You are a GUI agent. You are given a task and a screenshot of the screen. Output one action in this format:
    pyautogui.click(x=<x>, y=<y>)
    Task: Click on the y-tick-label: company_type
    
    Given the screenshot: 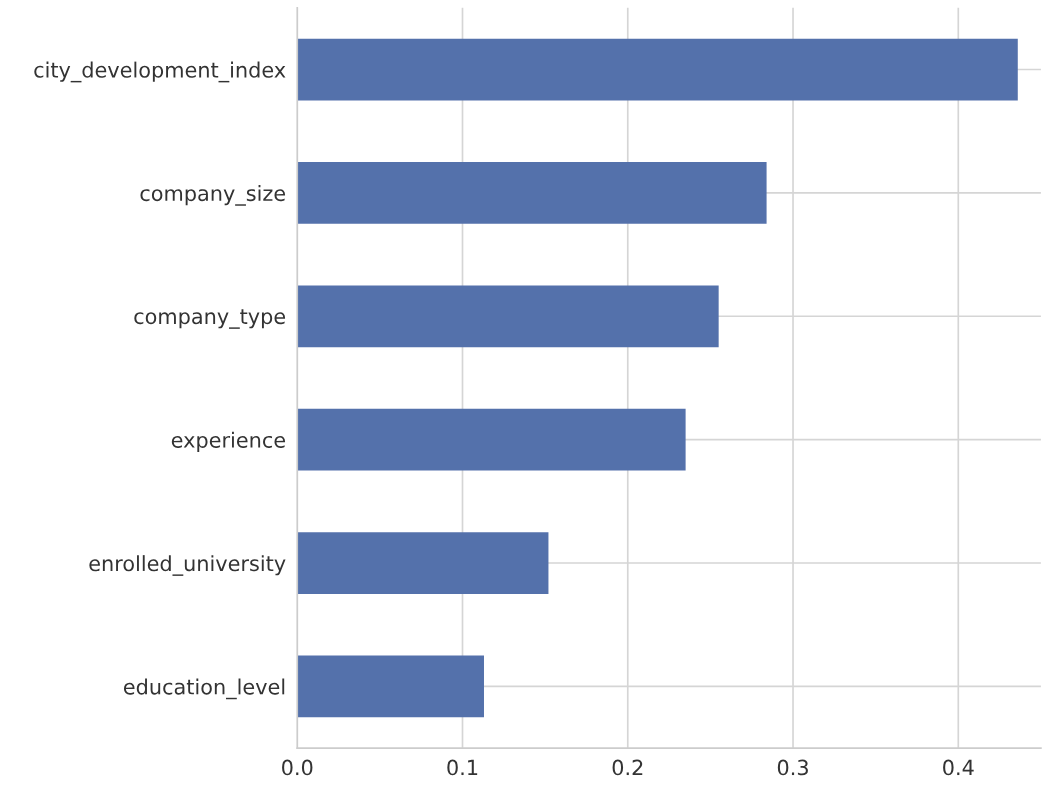 What is the action you would take?
    pyautogui.click(x=210, y=319)
    